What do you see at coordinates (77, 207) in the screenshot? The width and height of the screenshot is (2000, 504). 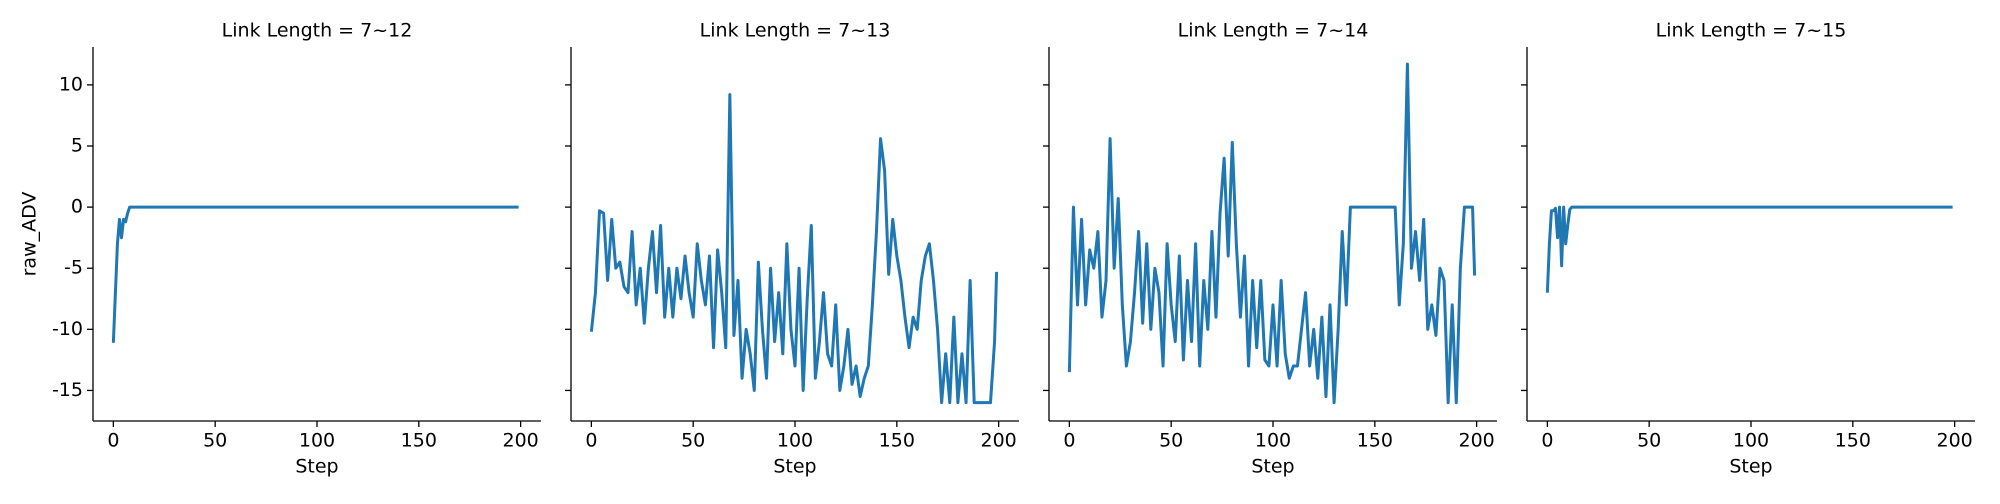 I see `y-tick-label: 0` at bounding box center [77, 207].